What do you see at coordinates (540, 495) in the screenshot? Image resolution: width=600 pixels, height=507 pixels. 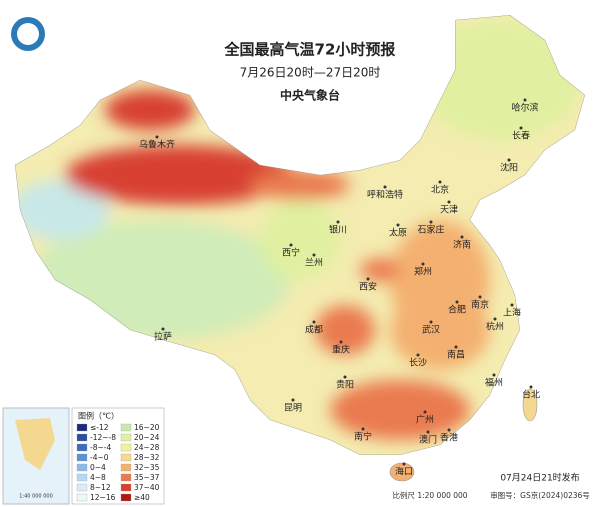 I see `approval: 审图号：GS京(2024)0236号` at bounding box center [540, 495].